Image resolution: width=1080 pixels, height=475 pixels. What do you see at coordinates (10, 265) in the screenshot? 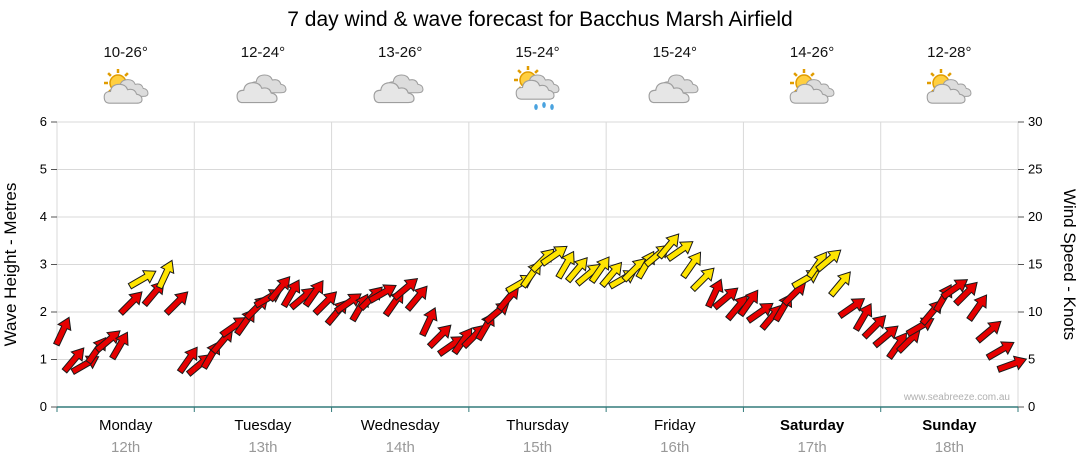
I see `left-axis-label: Wave Height - Metres` at bounding box center [10, 265].